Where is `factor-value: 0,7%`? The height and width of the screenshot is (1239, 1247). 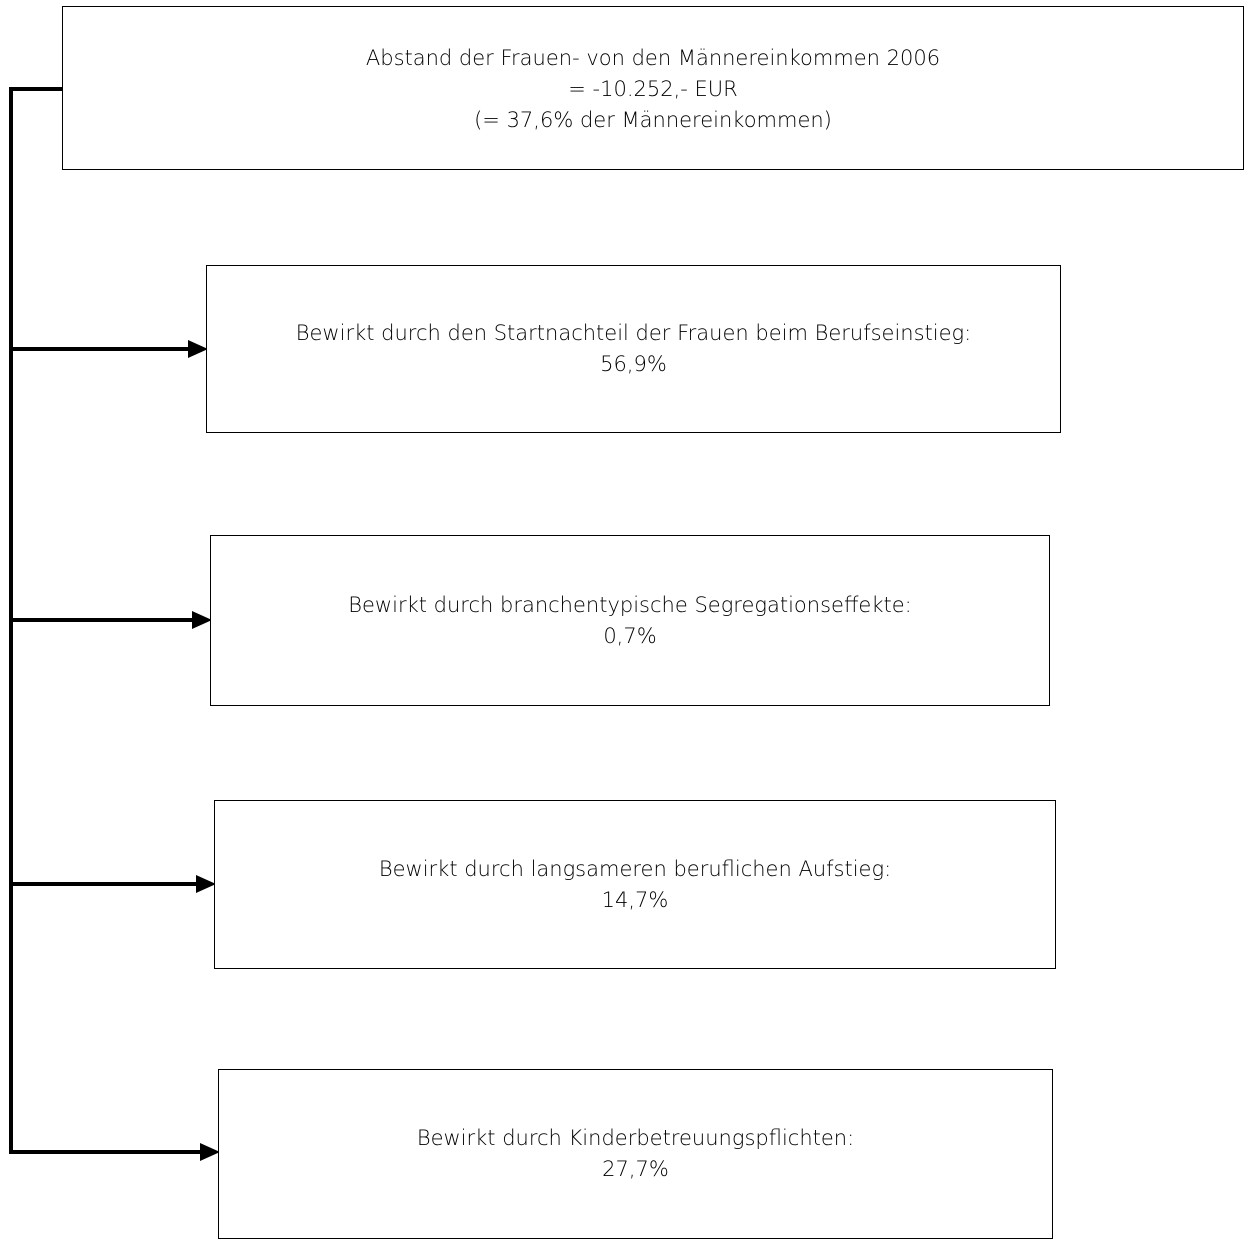
factor-value: 0,7% is located at coordinates (630, 635).